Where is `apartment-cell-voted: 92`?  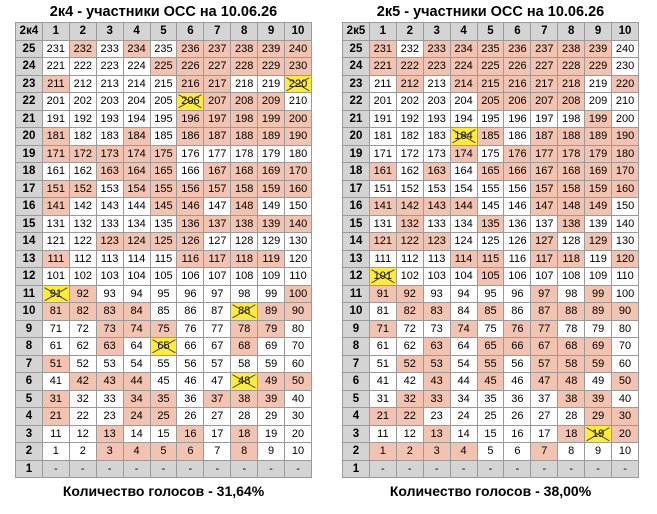
apartment-cell-voted: 92 is located at coordinates (82, 293).